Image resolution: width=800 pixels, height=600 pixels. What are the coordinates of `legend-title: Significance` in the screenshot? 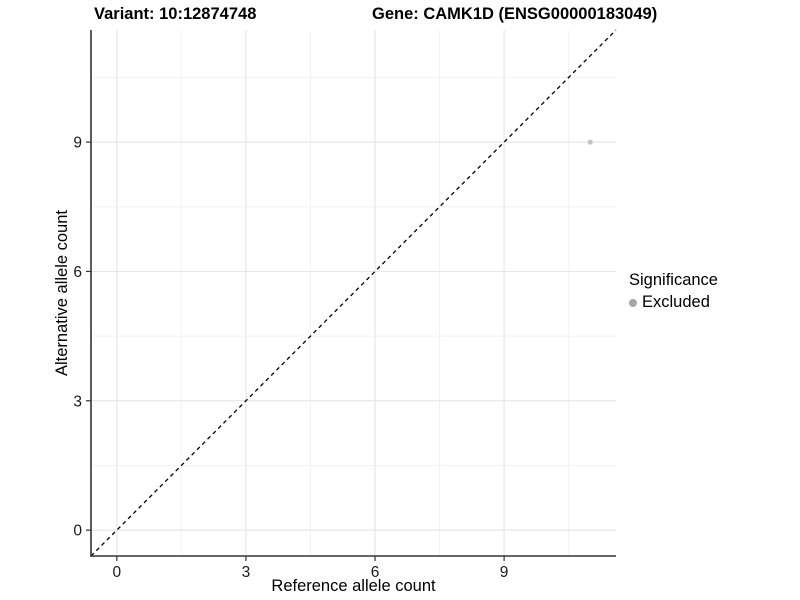 It's located at (673, 280).